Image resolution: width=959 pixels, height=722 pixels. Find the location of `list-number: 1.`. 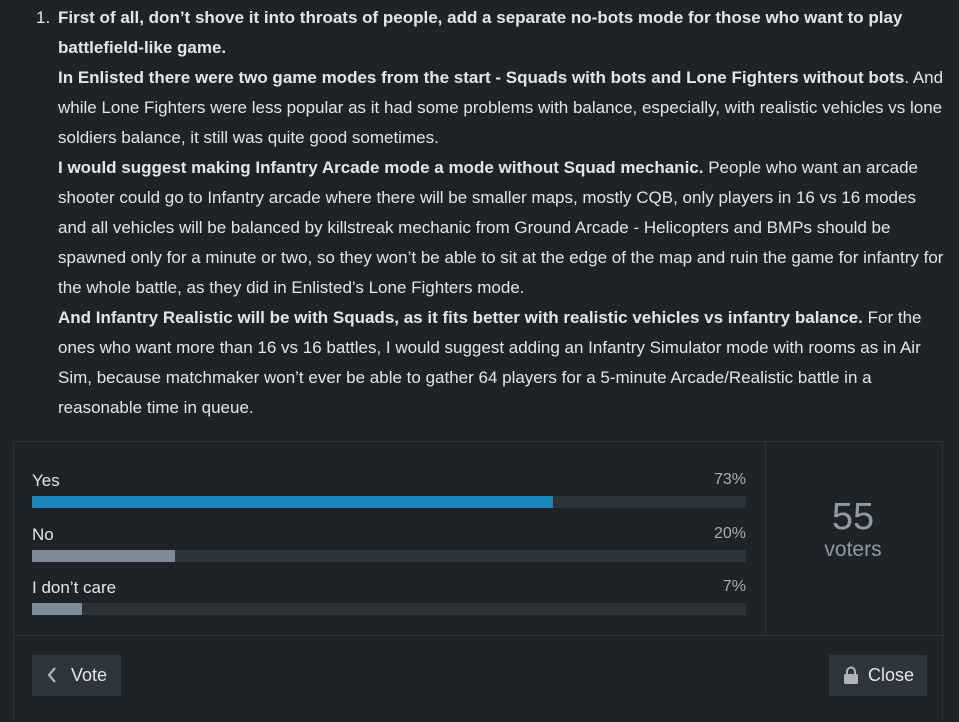

list-number: 1. is located at coordinates (43, 17).